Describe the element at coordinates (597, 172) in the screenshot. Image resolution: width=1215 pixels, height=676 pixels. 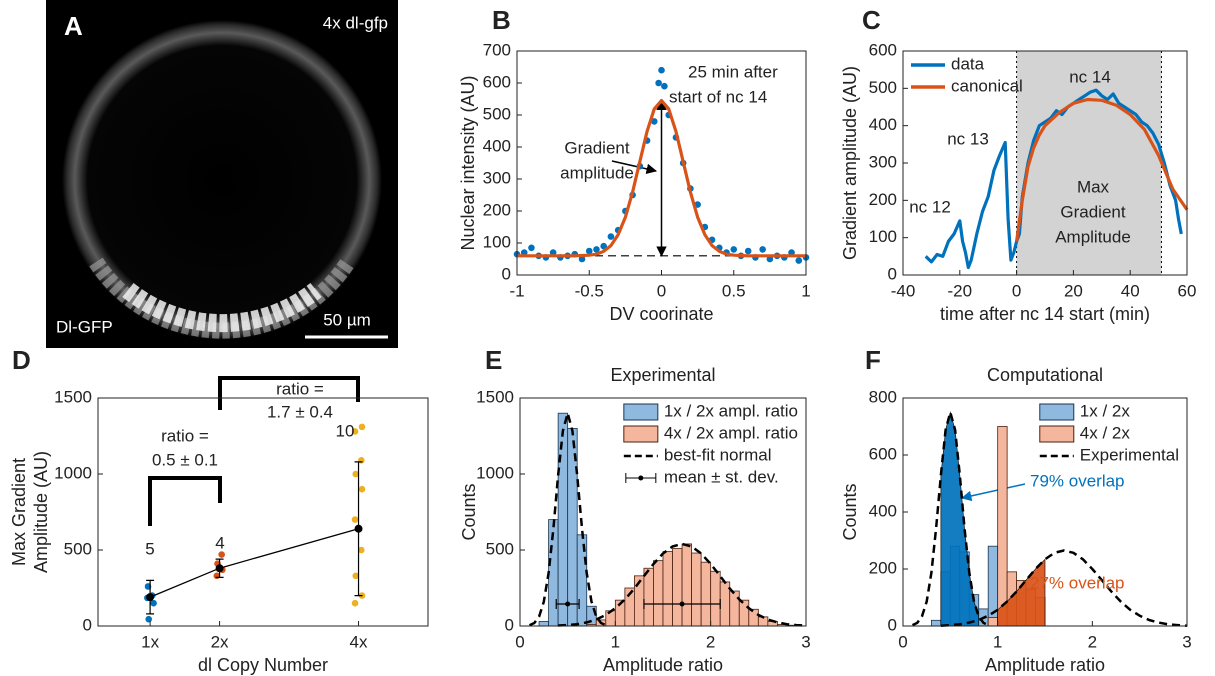
I see `annotation: amplitude` at that location.